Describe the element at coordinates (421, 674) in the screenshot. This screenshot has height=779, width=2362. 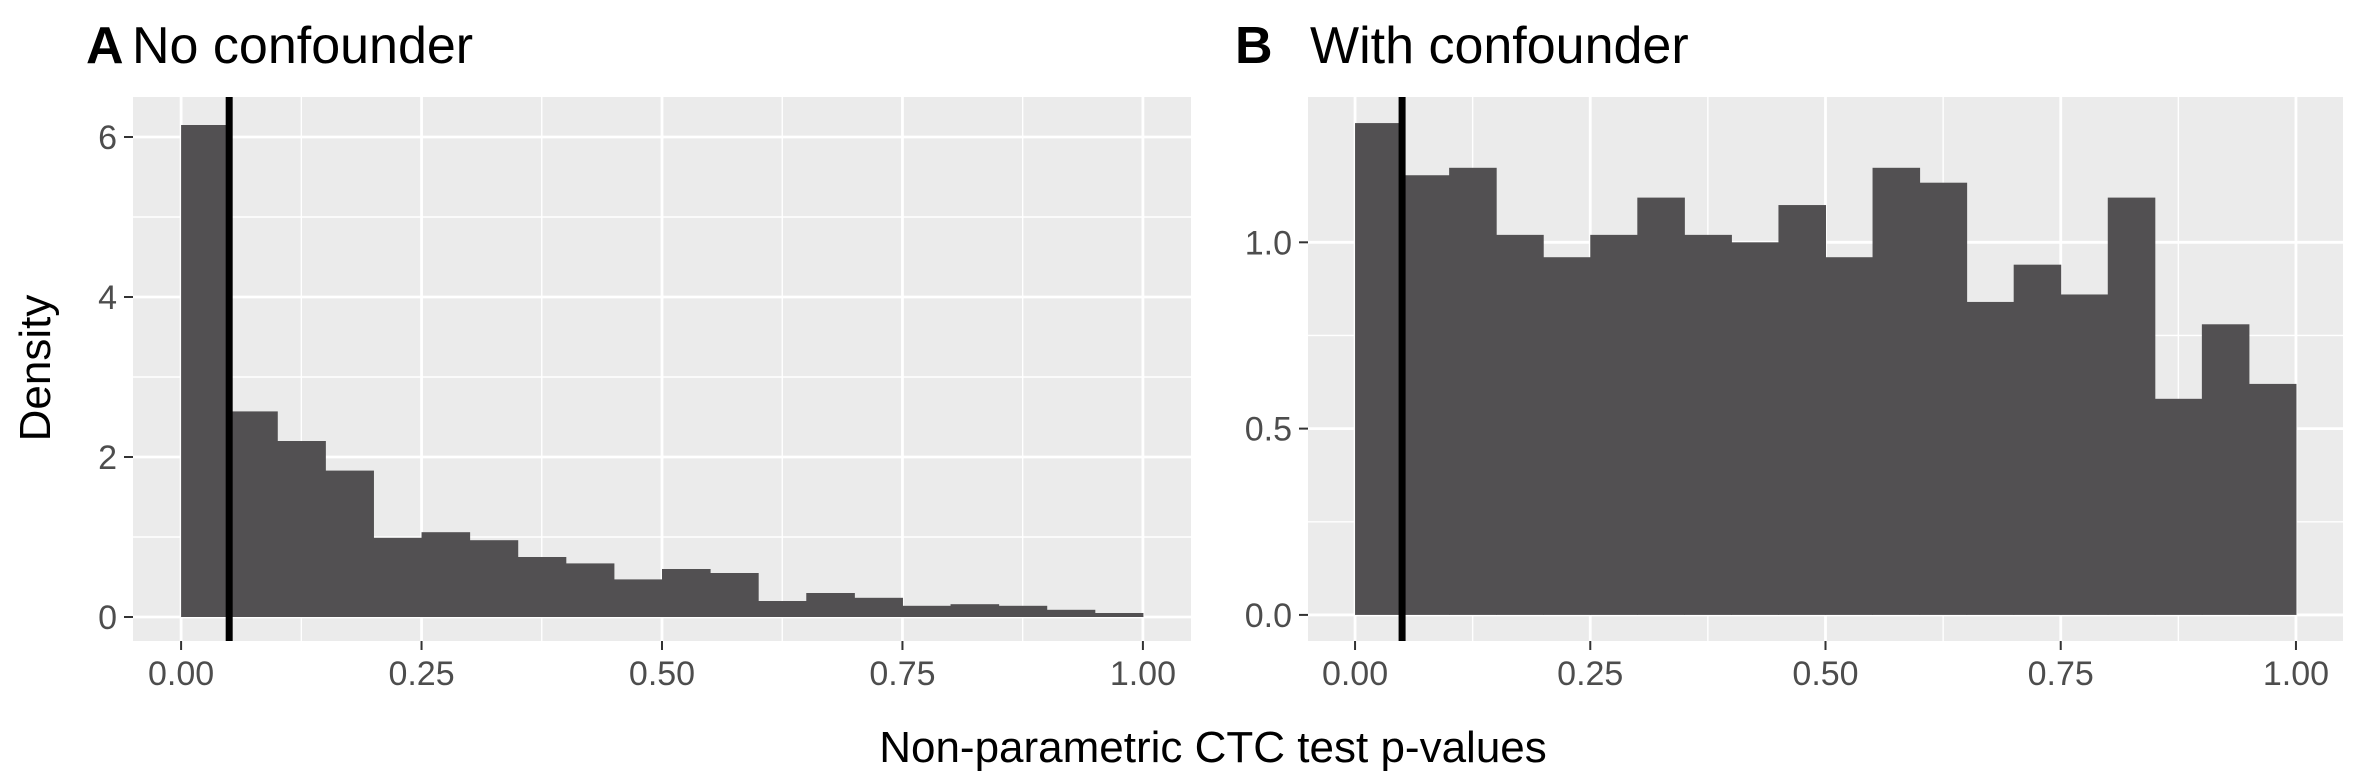
I see `panel-a-x-tick-label: 0.25` at that location.